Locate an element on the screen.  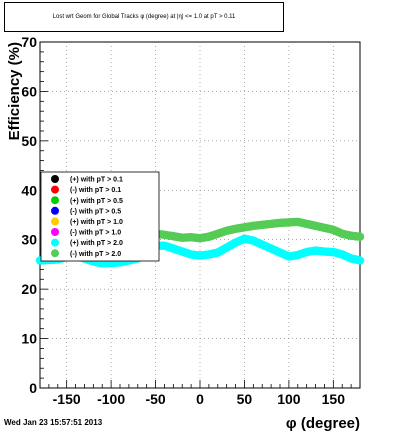
y-tick-label: 20 is located at coordinates (29, 289).